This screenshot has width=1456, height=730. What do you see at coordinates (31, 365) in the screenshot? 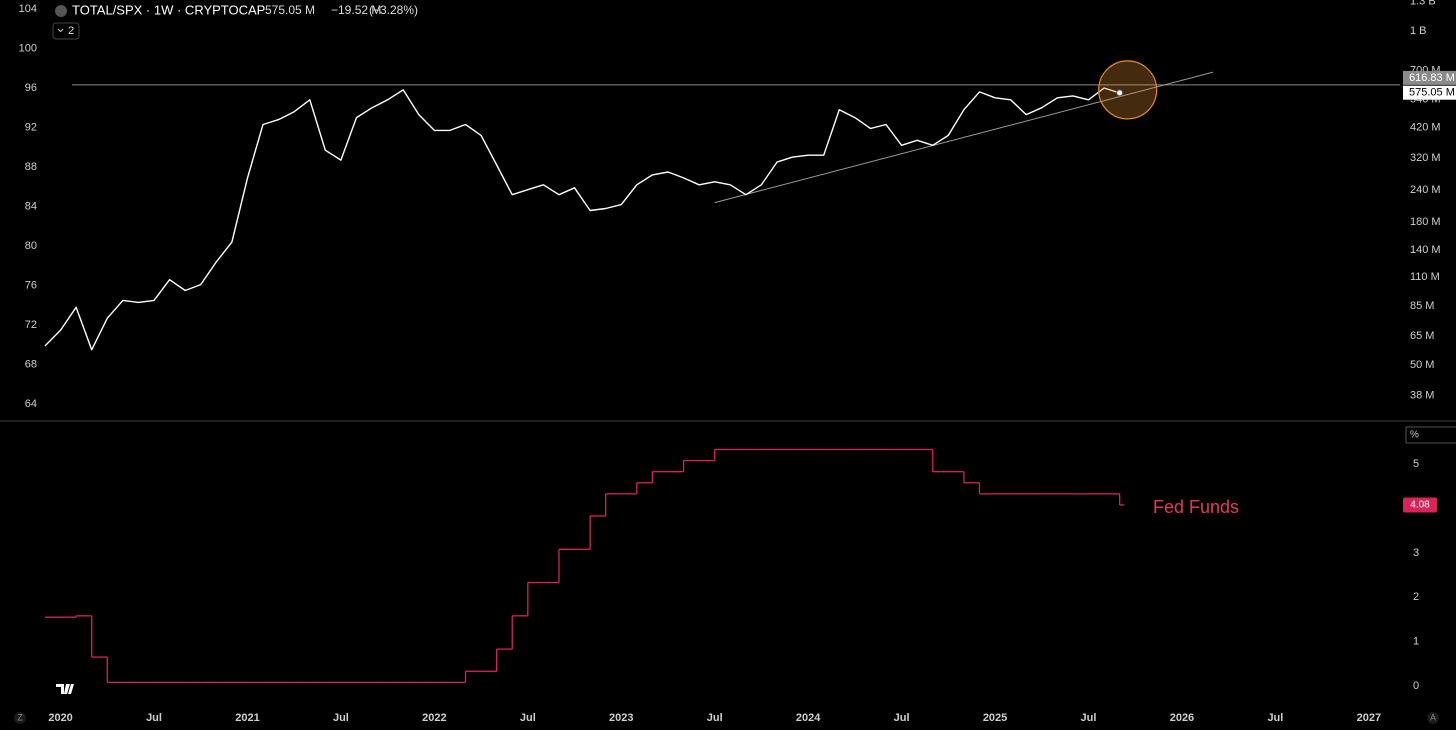
I see `y-tick-label: 68` at bounding box center [31, 365].